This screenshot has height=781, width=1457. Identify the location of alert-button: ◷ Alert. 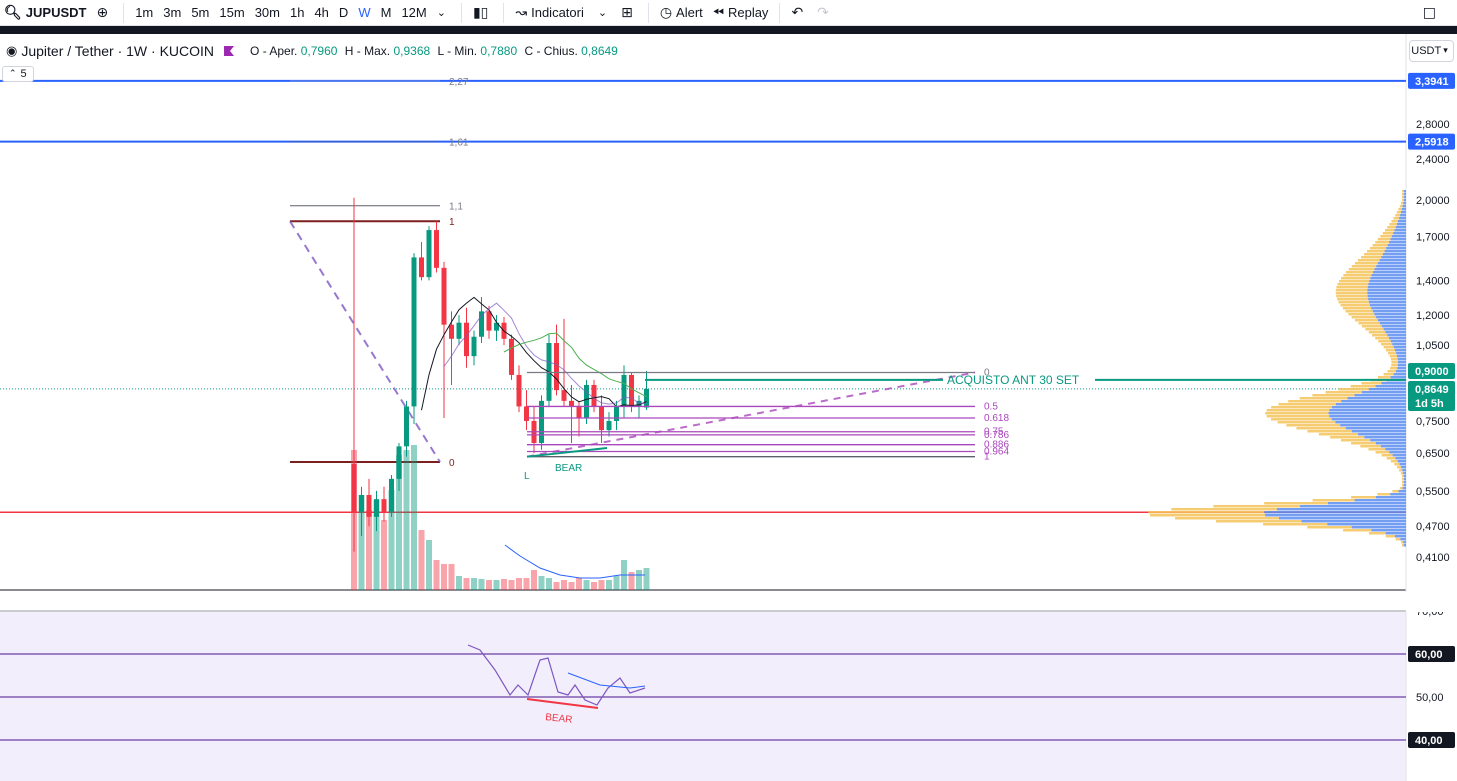
(681, 13).